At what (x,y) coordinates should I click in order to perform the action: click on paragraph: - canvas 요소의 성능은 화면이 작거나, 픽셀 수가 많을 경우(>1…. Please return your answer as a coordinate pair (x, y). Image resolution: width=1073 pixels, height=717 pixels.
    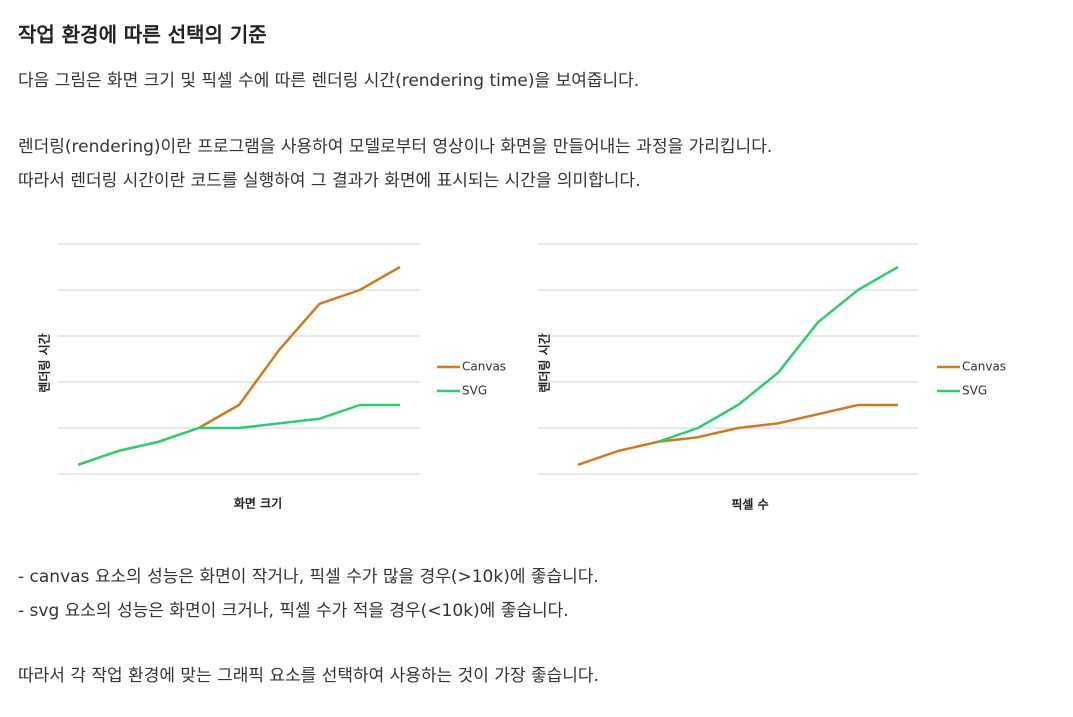
    Looking at the image, I should click on (308, 577).